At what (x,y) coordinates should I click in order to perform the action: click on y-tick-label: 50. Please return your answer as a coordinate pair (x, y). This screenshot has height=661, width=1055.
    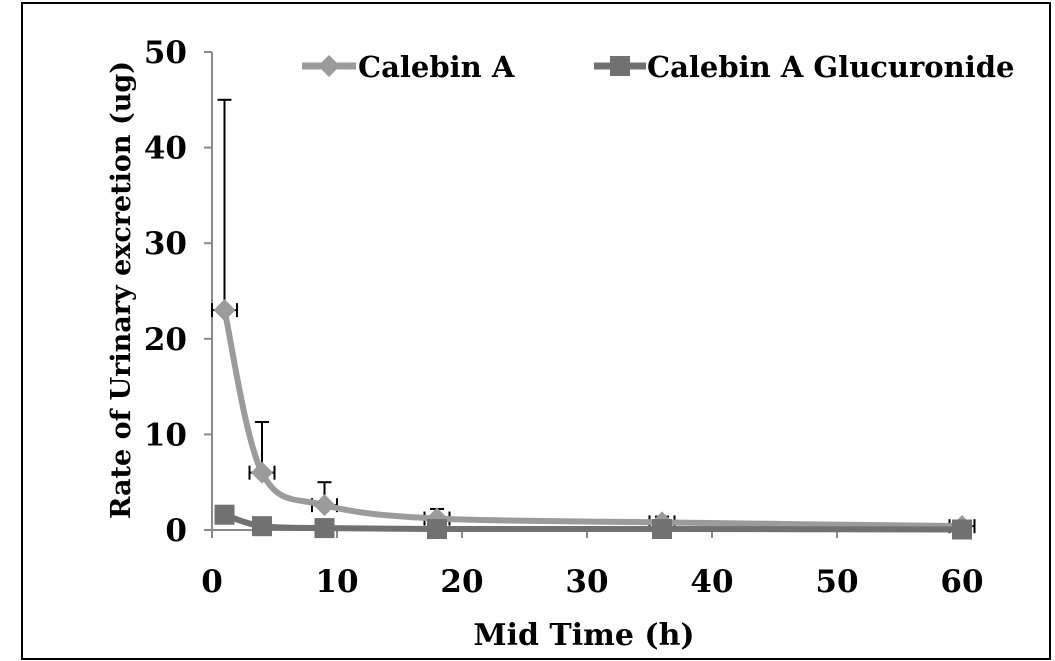
    Looking at the image, I should click on (165, 53).